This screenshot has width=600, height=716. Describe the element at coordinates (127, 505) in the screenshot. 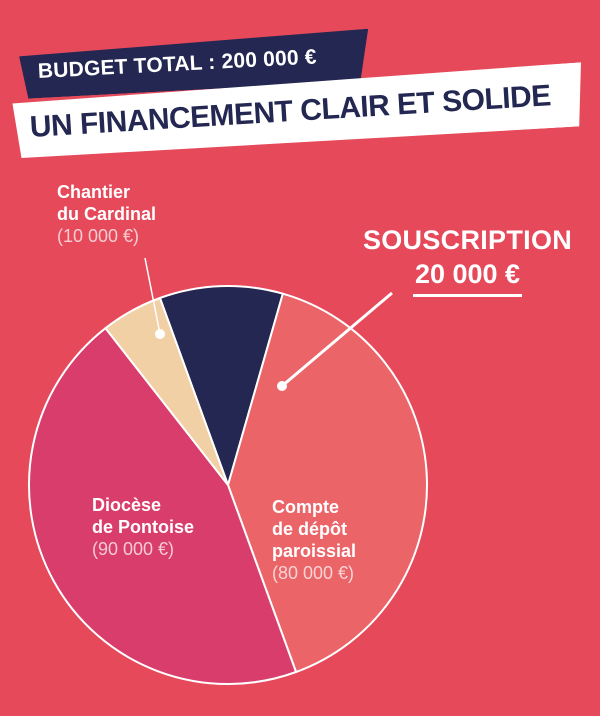

I see `diocese-name-line-1: Diocèse` at that location.